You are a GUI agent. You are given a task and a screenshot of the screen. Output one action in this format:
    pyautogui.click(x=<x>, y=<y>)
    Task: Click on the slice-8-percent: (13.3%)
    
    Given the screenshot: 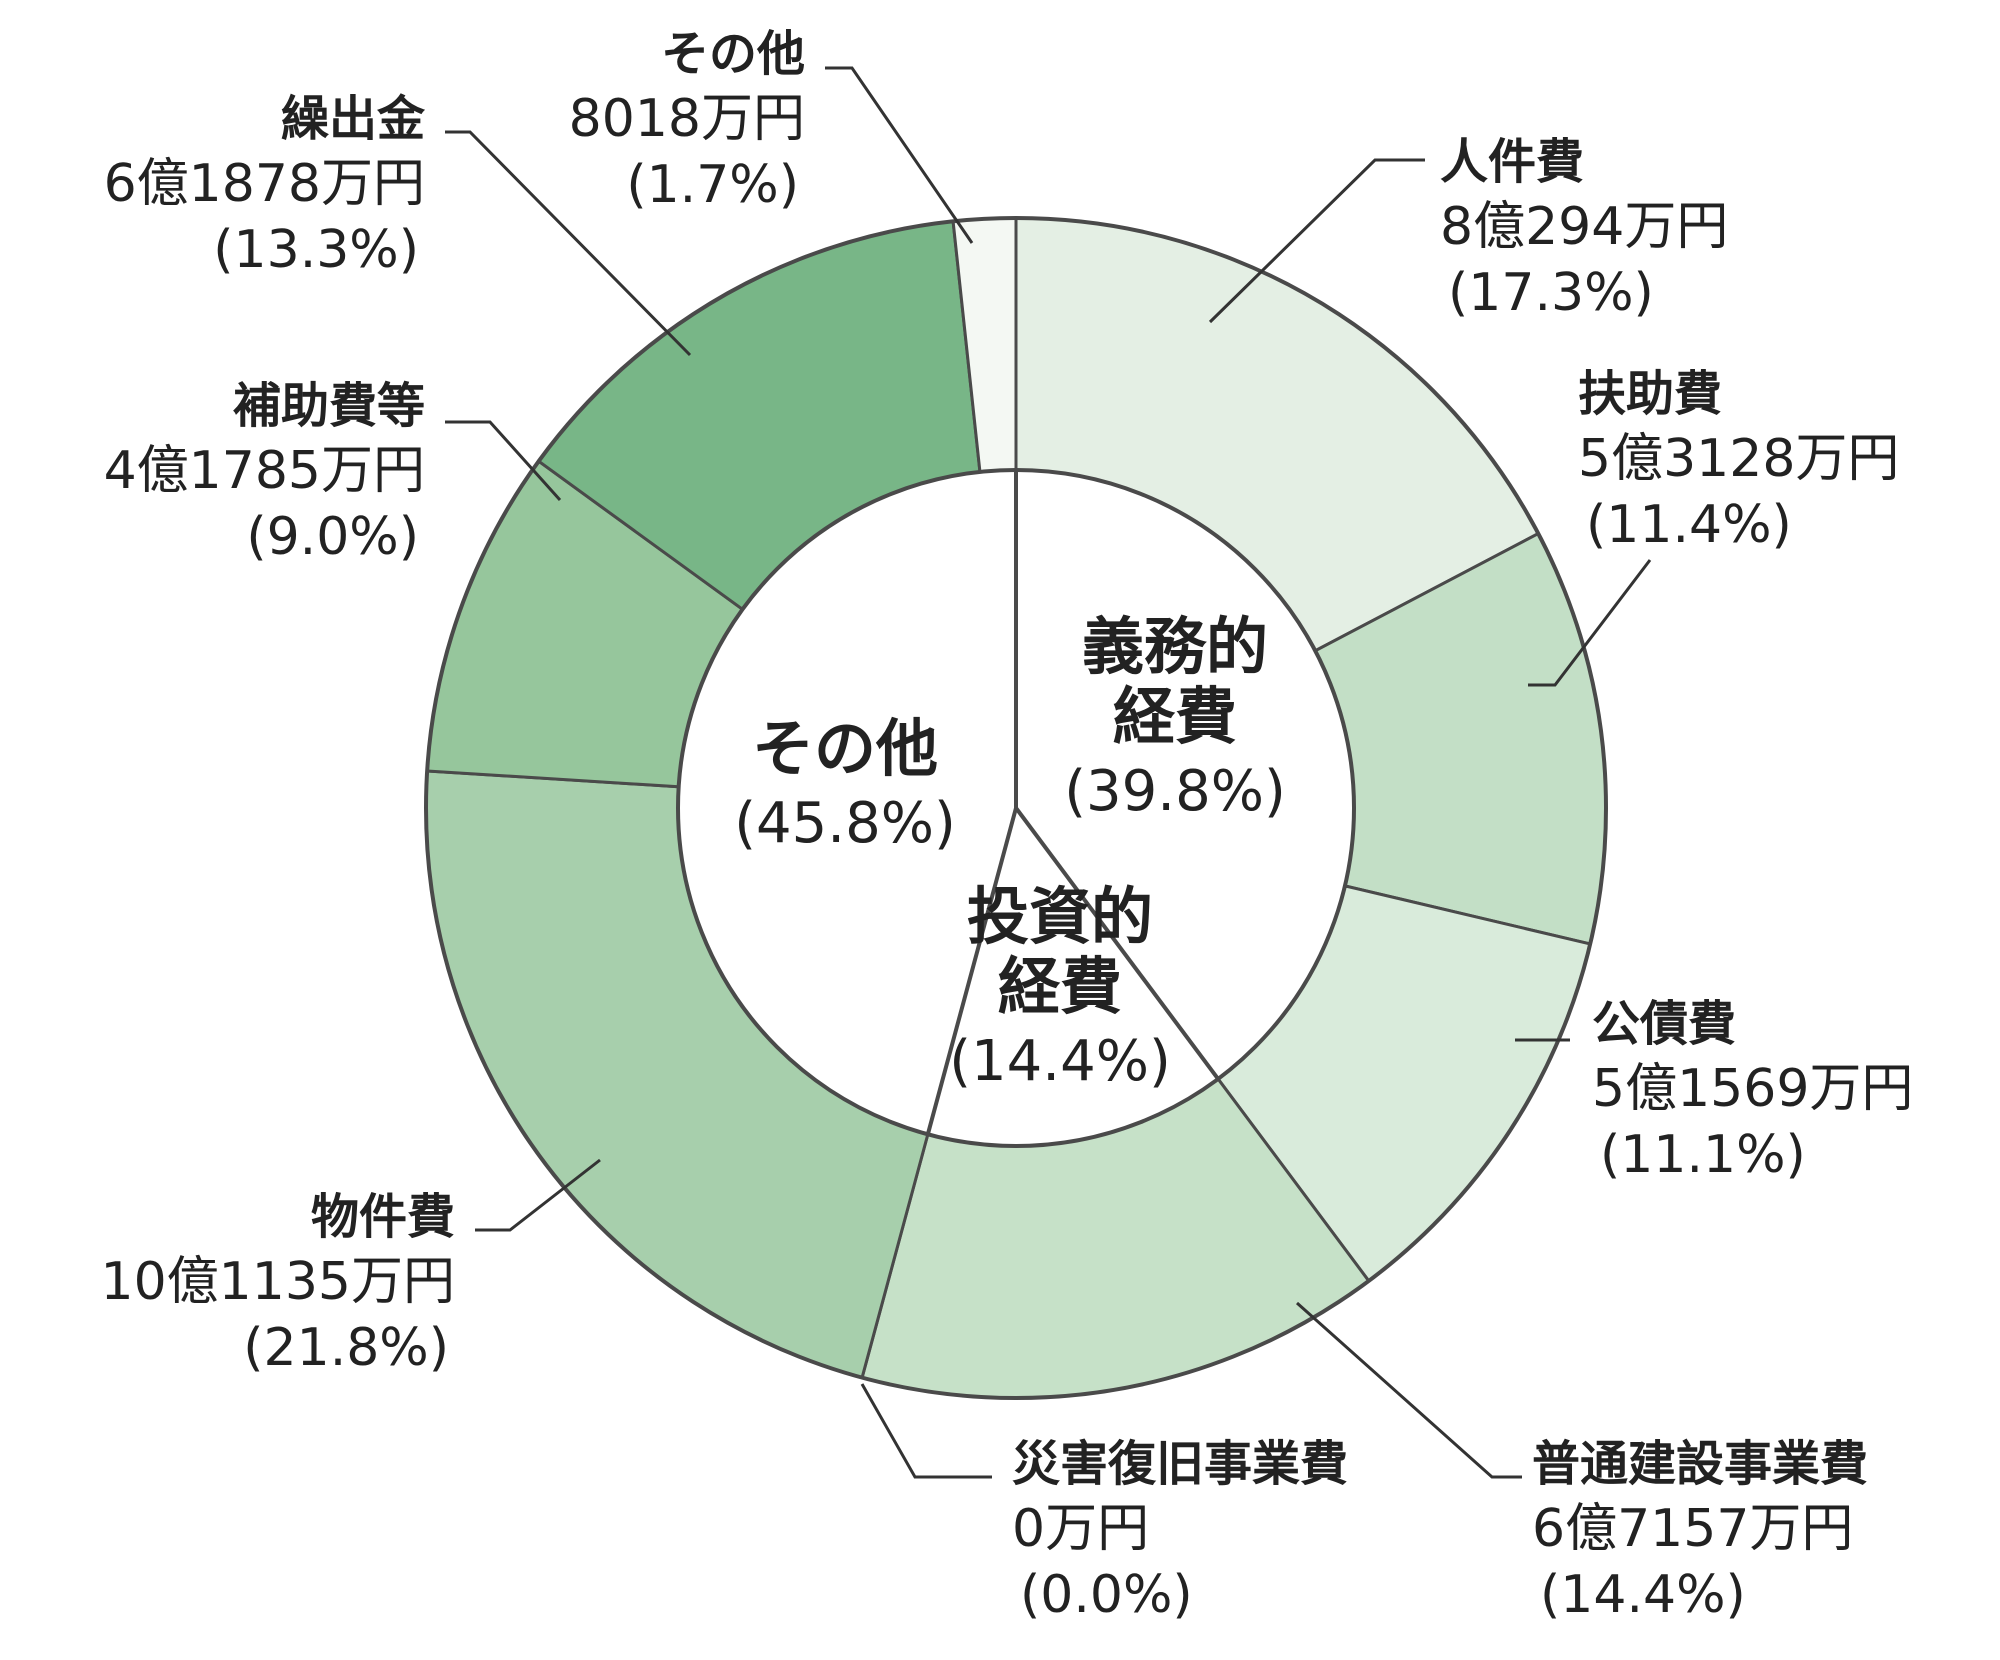 What is the action you would take?
    pyautogui.click(x=316, y=250)
    